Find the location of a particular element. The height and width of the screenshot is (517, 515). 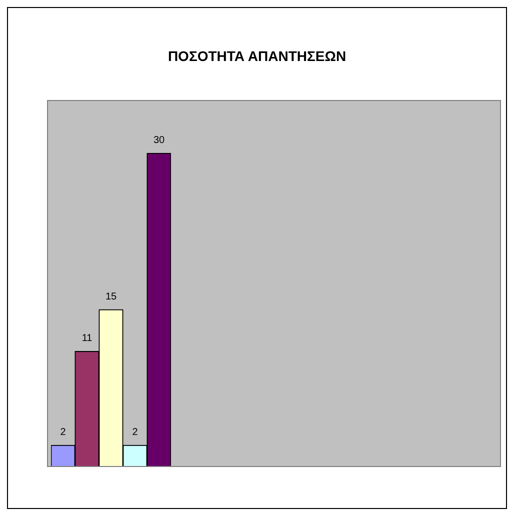

data-label: 11 is located at coordinates (87, 338).